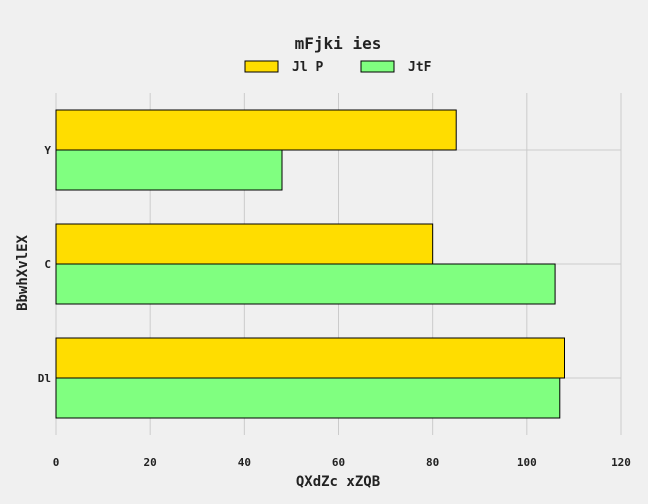 This screenshot has width=648, height=504. I want to click on y-tick-labels: Y C Dl, so click(45, 264).